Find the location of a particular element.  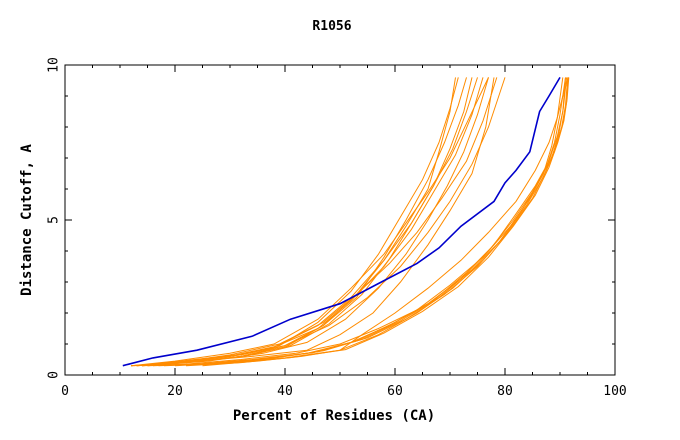

x-tick-label: 20 is located at coordinates (175, 391).